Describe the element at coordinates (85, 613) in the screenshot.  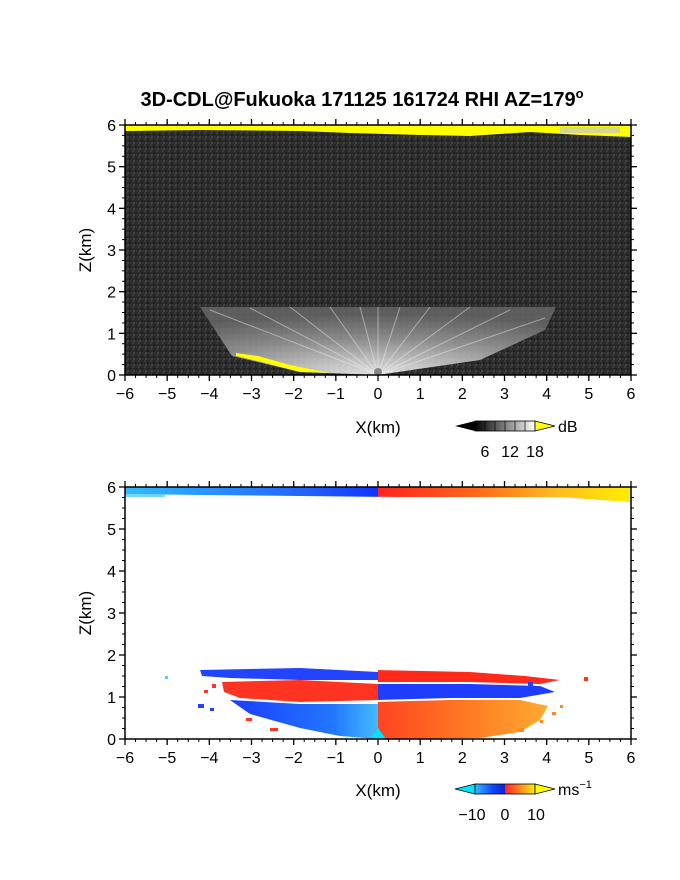
I see `velocity-ylabel: Z(km)` at that location.